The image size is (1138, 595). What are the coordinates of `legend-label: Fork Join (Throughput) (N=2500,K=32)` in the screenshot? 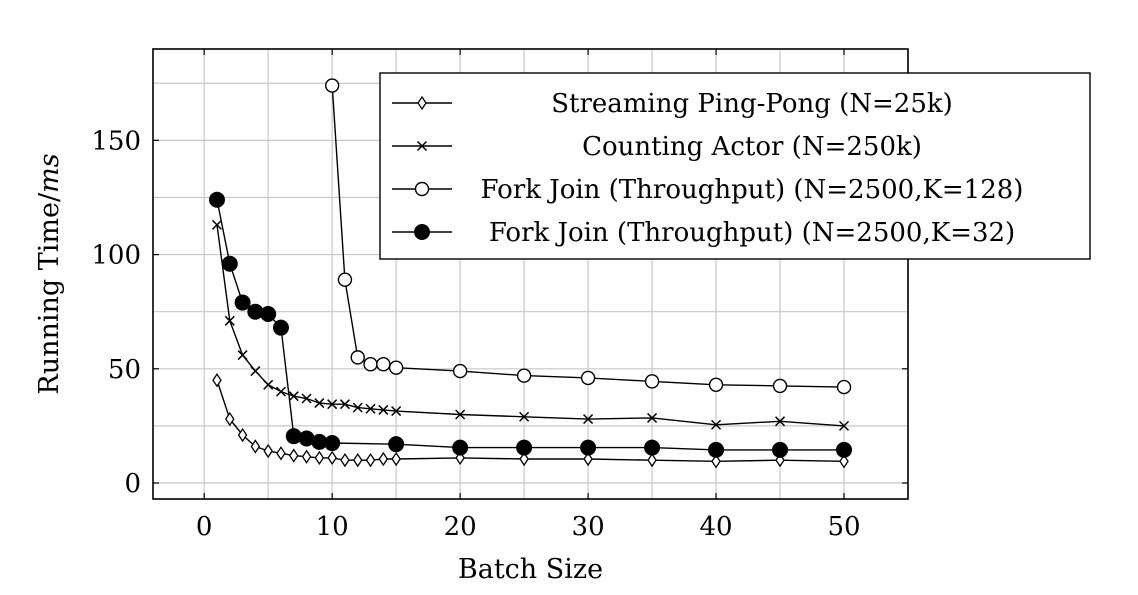 It's located at (752, 233).